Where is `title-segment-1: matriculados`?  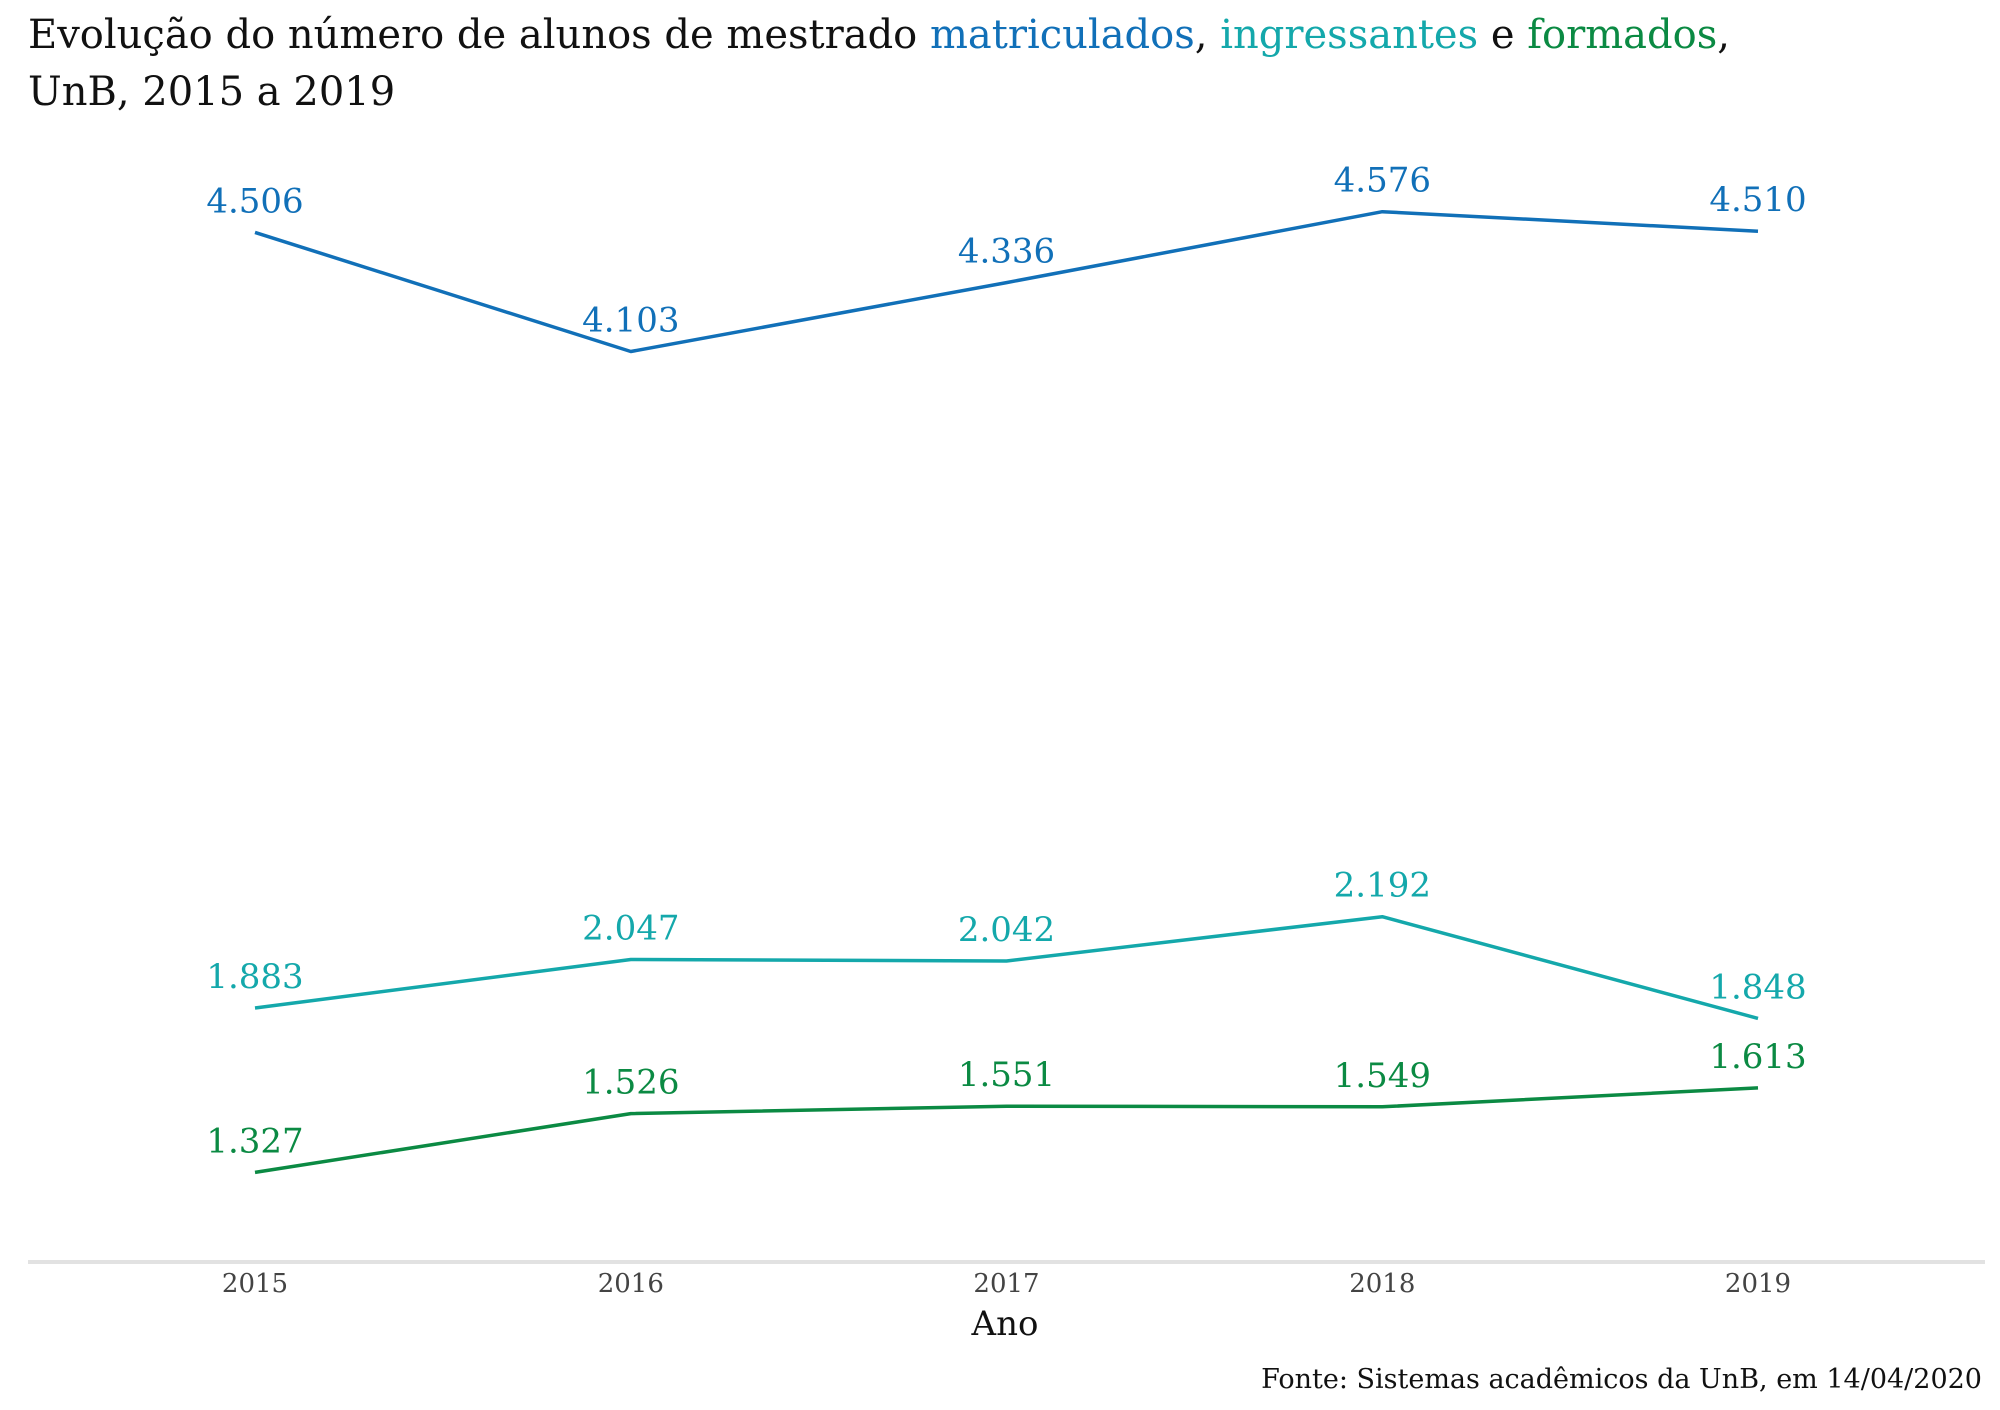
title-segment-1: matriculados is located at coordinates (1062, 35).